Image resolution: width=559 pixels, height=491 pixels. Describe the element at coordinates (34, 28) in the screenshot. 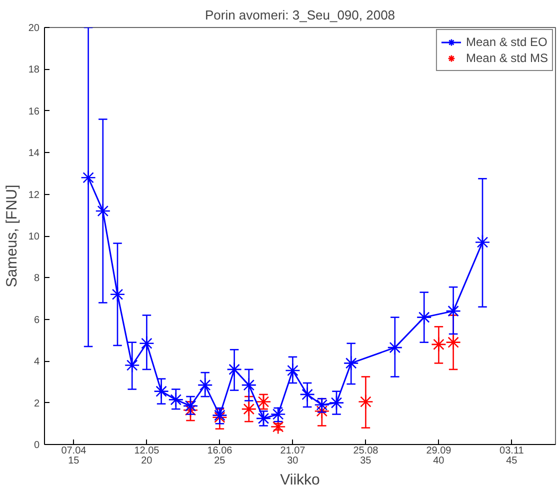

I see `y-tick-label: 20` at that location.